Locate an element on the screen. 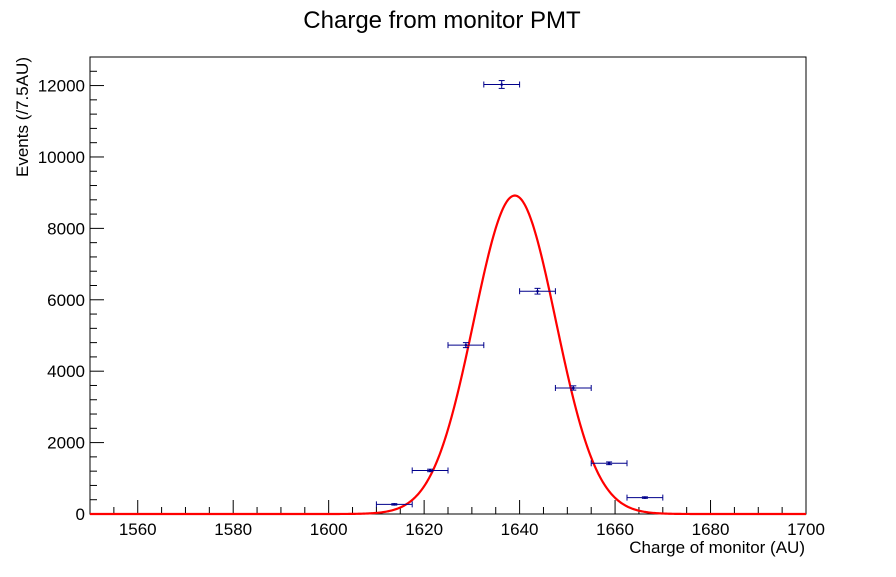  x-tick-label: 1620 is located at coordinates (424, 529).